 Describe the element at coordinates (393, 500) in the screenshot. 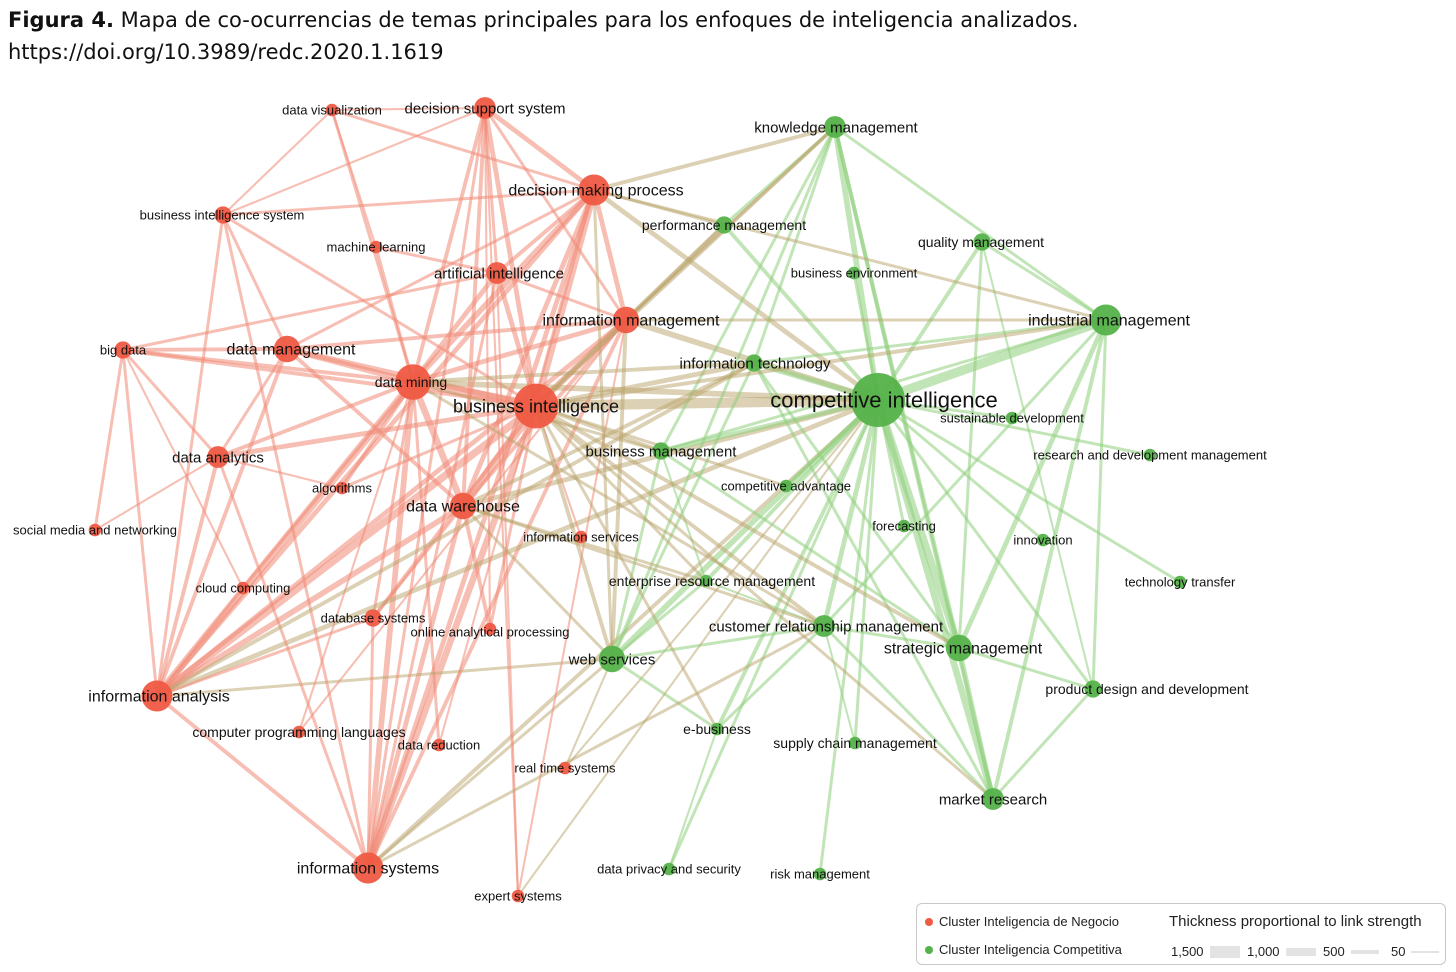

I see `edge-data_mining-database_systems` at that location.